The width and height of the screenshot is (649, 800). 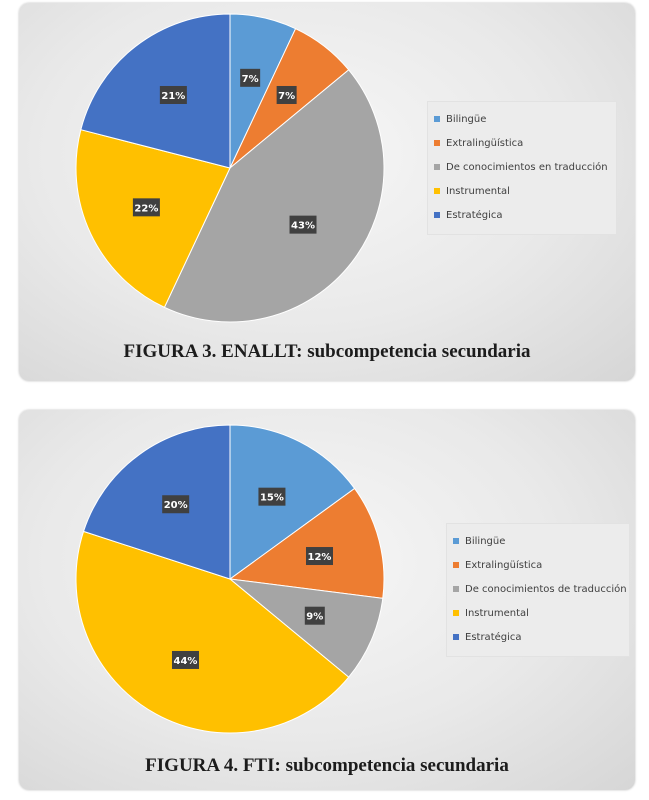 I want to click on legend-label: De conocimientos en traducción, so click(x=527, y=167).